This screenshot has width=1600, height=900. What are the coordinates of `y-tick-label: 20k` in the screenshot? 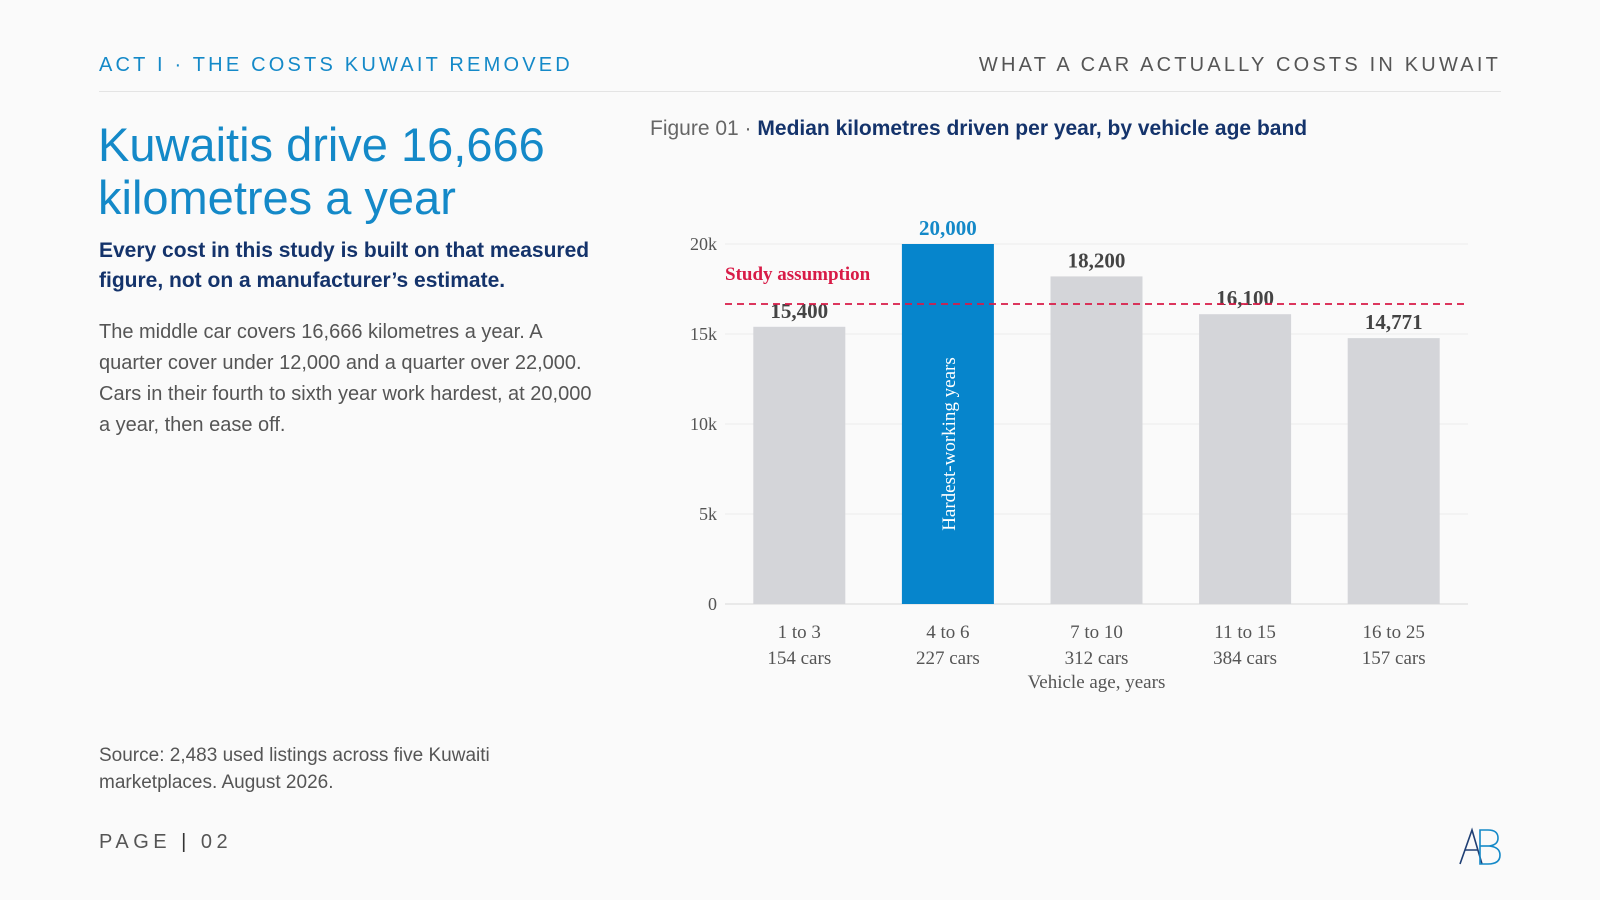 It's located at (703, 244).